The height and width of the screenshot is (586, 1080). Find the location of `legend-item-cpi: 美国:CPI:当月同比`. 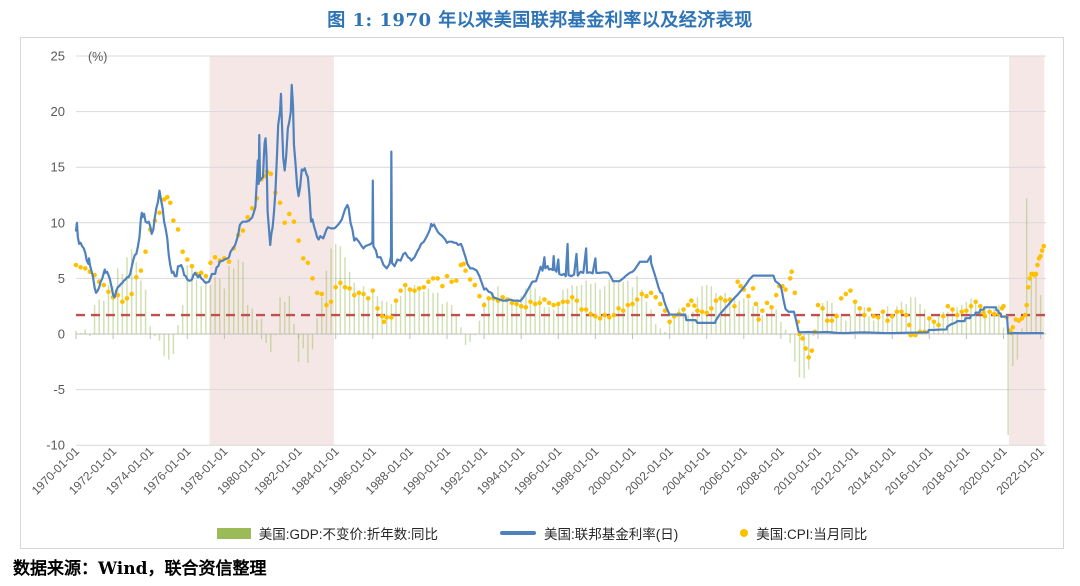

legend-item-cpi: 美国:CPI:当月同比 is located at coordinates (803, 533).